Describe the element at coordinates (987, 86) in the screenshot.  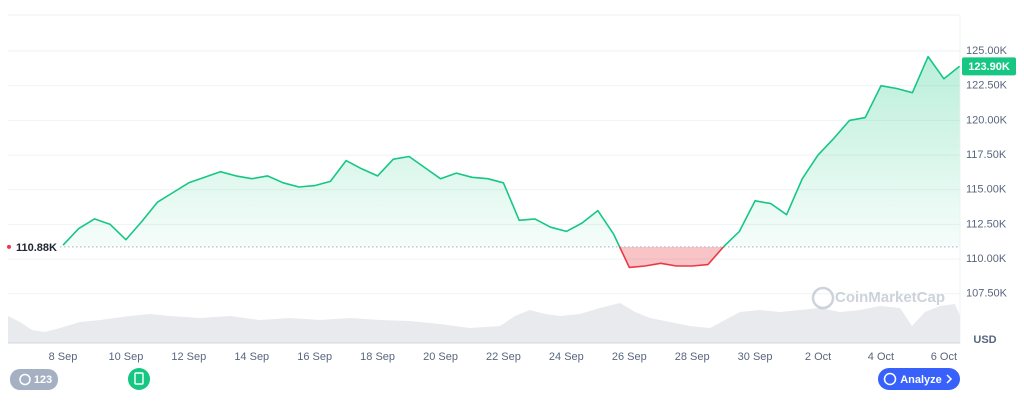
I see `y-tick-label: 122.50K` at that location.